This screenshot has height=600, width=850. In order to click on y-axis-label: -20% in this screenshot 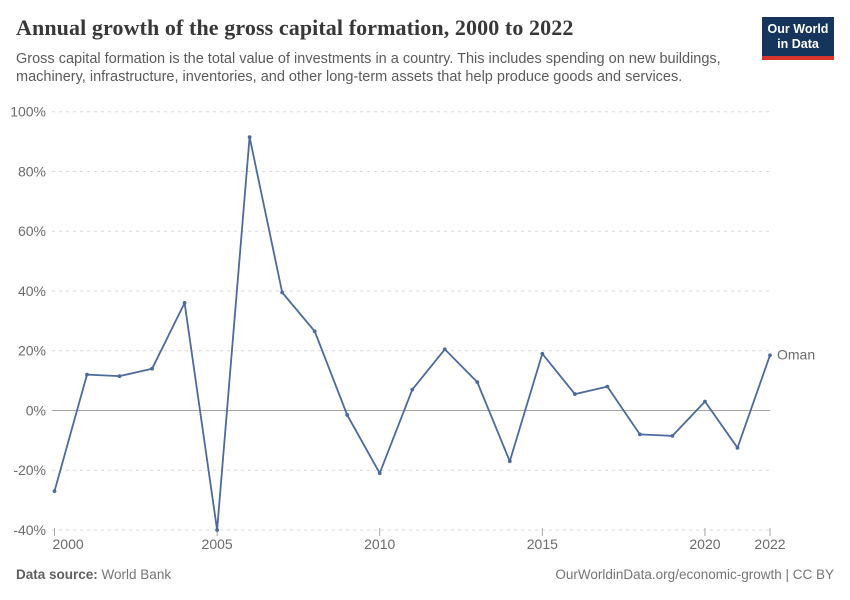, I will do `click(29, 470)`.